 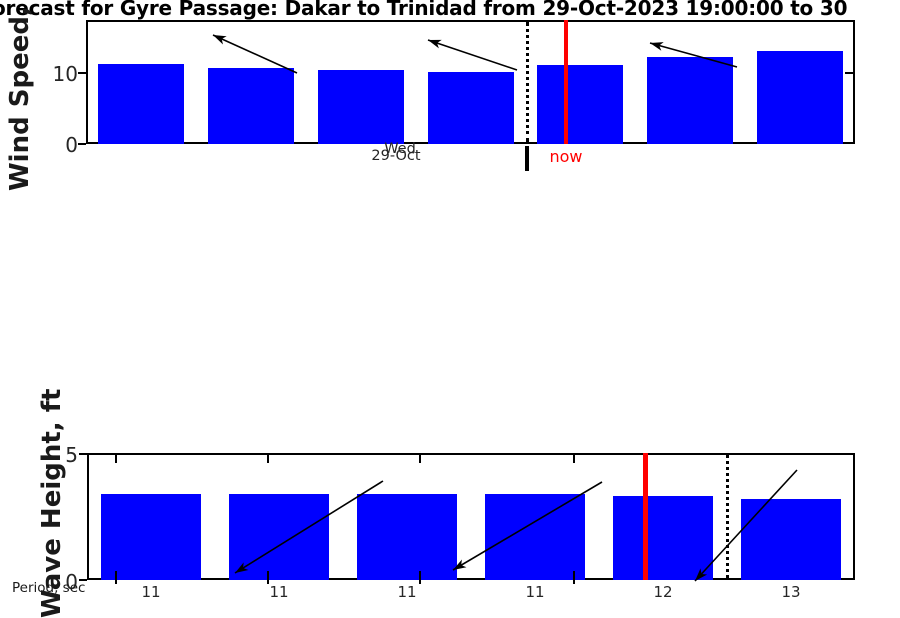 What do you see at coordinates (400, 149) in the screenshot?
I see `wind-xtick-weekday: Wed` at bounding box center [400, 149].